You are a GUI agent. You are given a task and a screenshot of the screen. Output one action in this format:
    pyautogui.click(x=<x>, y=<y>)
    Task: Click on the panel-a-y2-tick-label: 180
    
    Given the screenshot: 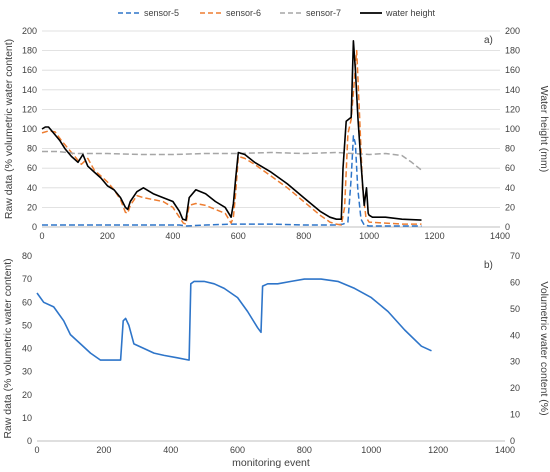 What is the action you would take?
    pyautogui.click(x=512, y=51)
    